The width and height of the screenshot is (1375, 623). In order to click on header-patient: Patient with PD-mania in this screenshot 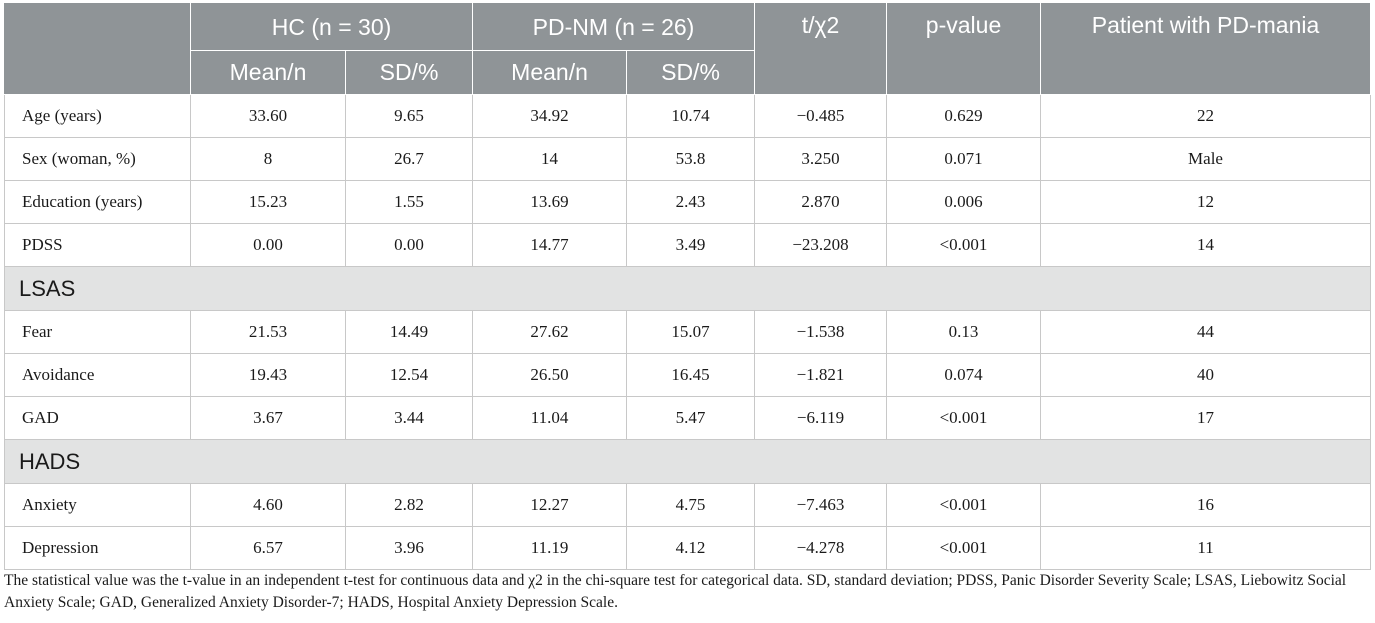, I will do `click(1206, 49)`.